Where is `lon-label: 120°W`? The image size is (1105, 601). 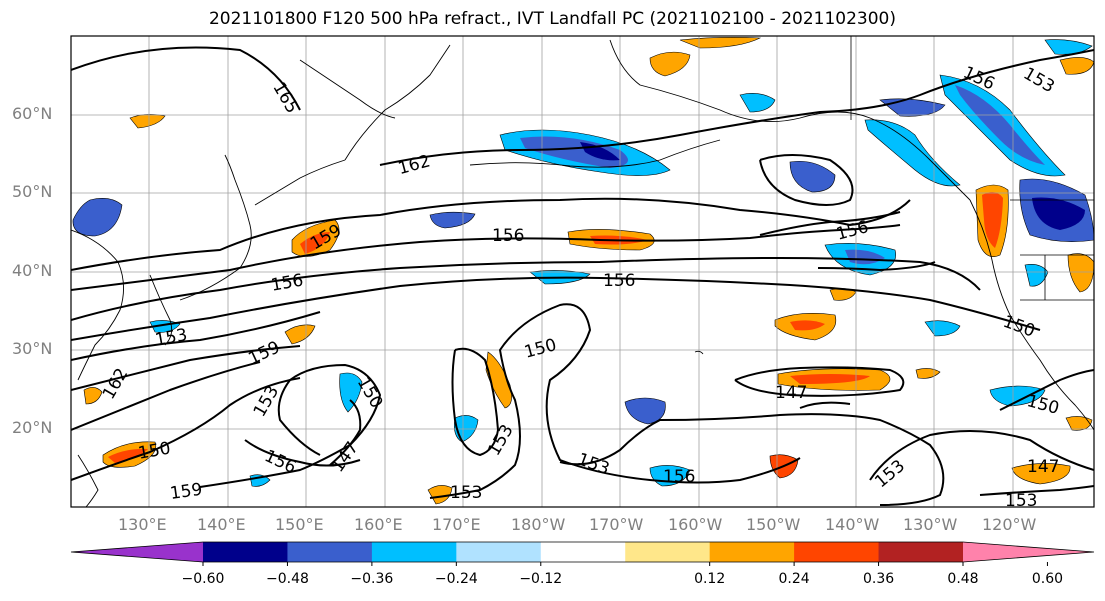
lon-label: 120°W is located at coordinates (1009, 524).